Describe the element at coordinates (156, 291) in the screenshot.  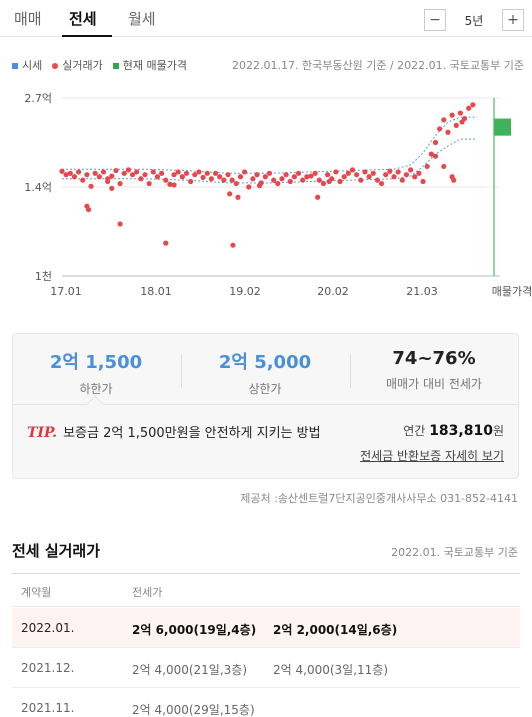
I see `x-tick-label: 18.01` at that location.